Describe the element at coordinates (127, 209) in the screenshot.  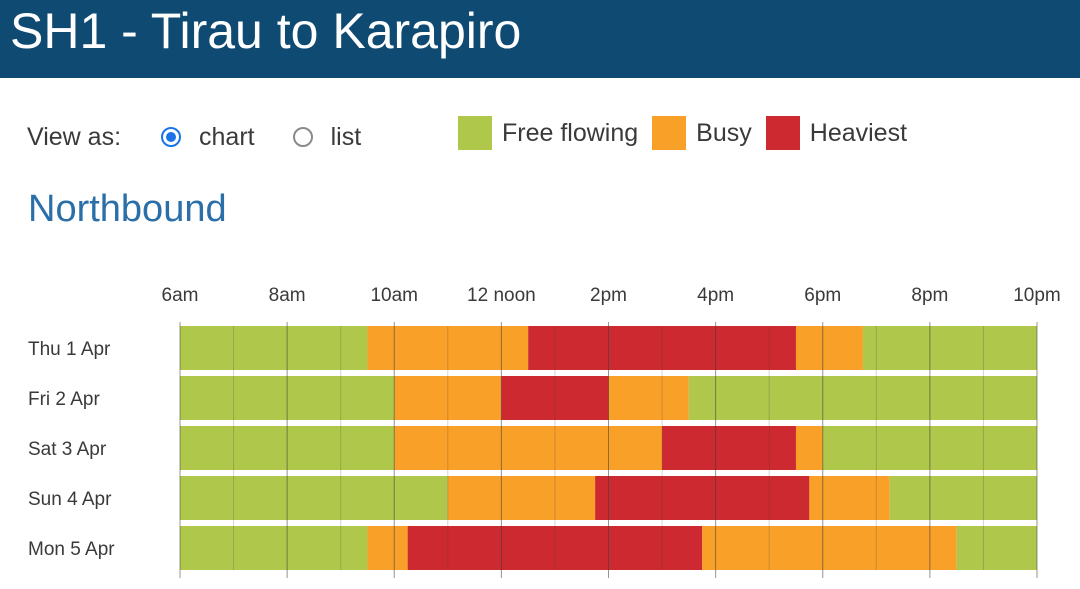
I see `direction-heading: Northbound` at that location.